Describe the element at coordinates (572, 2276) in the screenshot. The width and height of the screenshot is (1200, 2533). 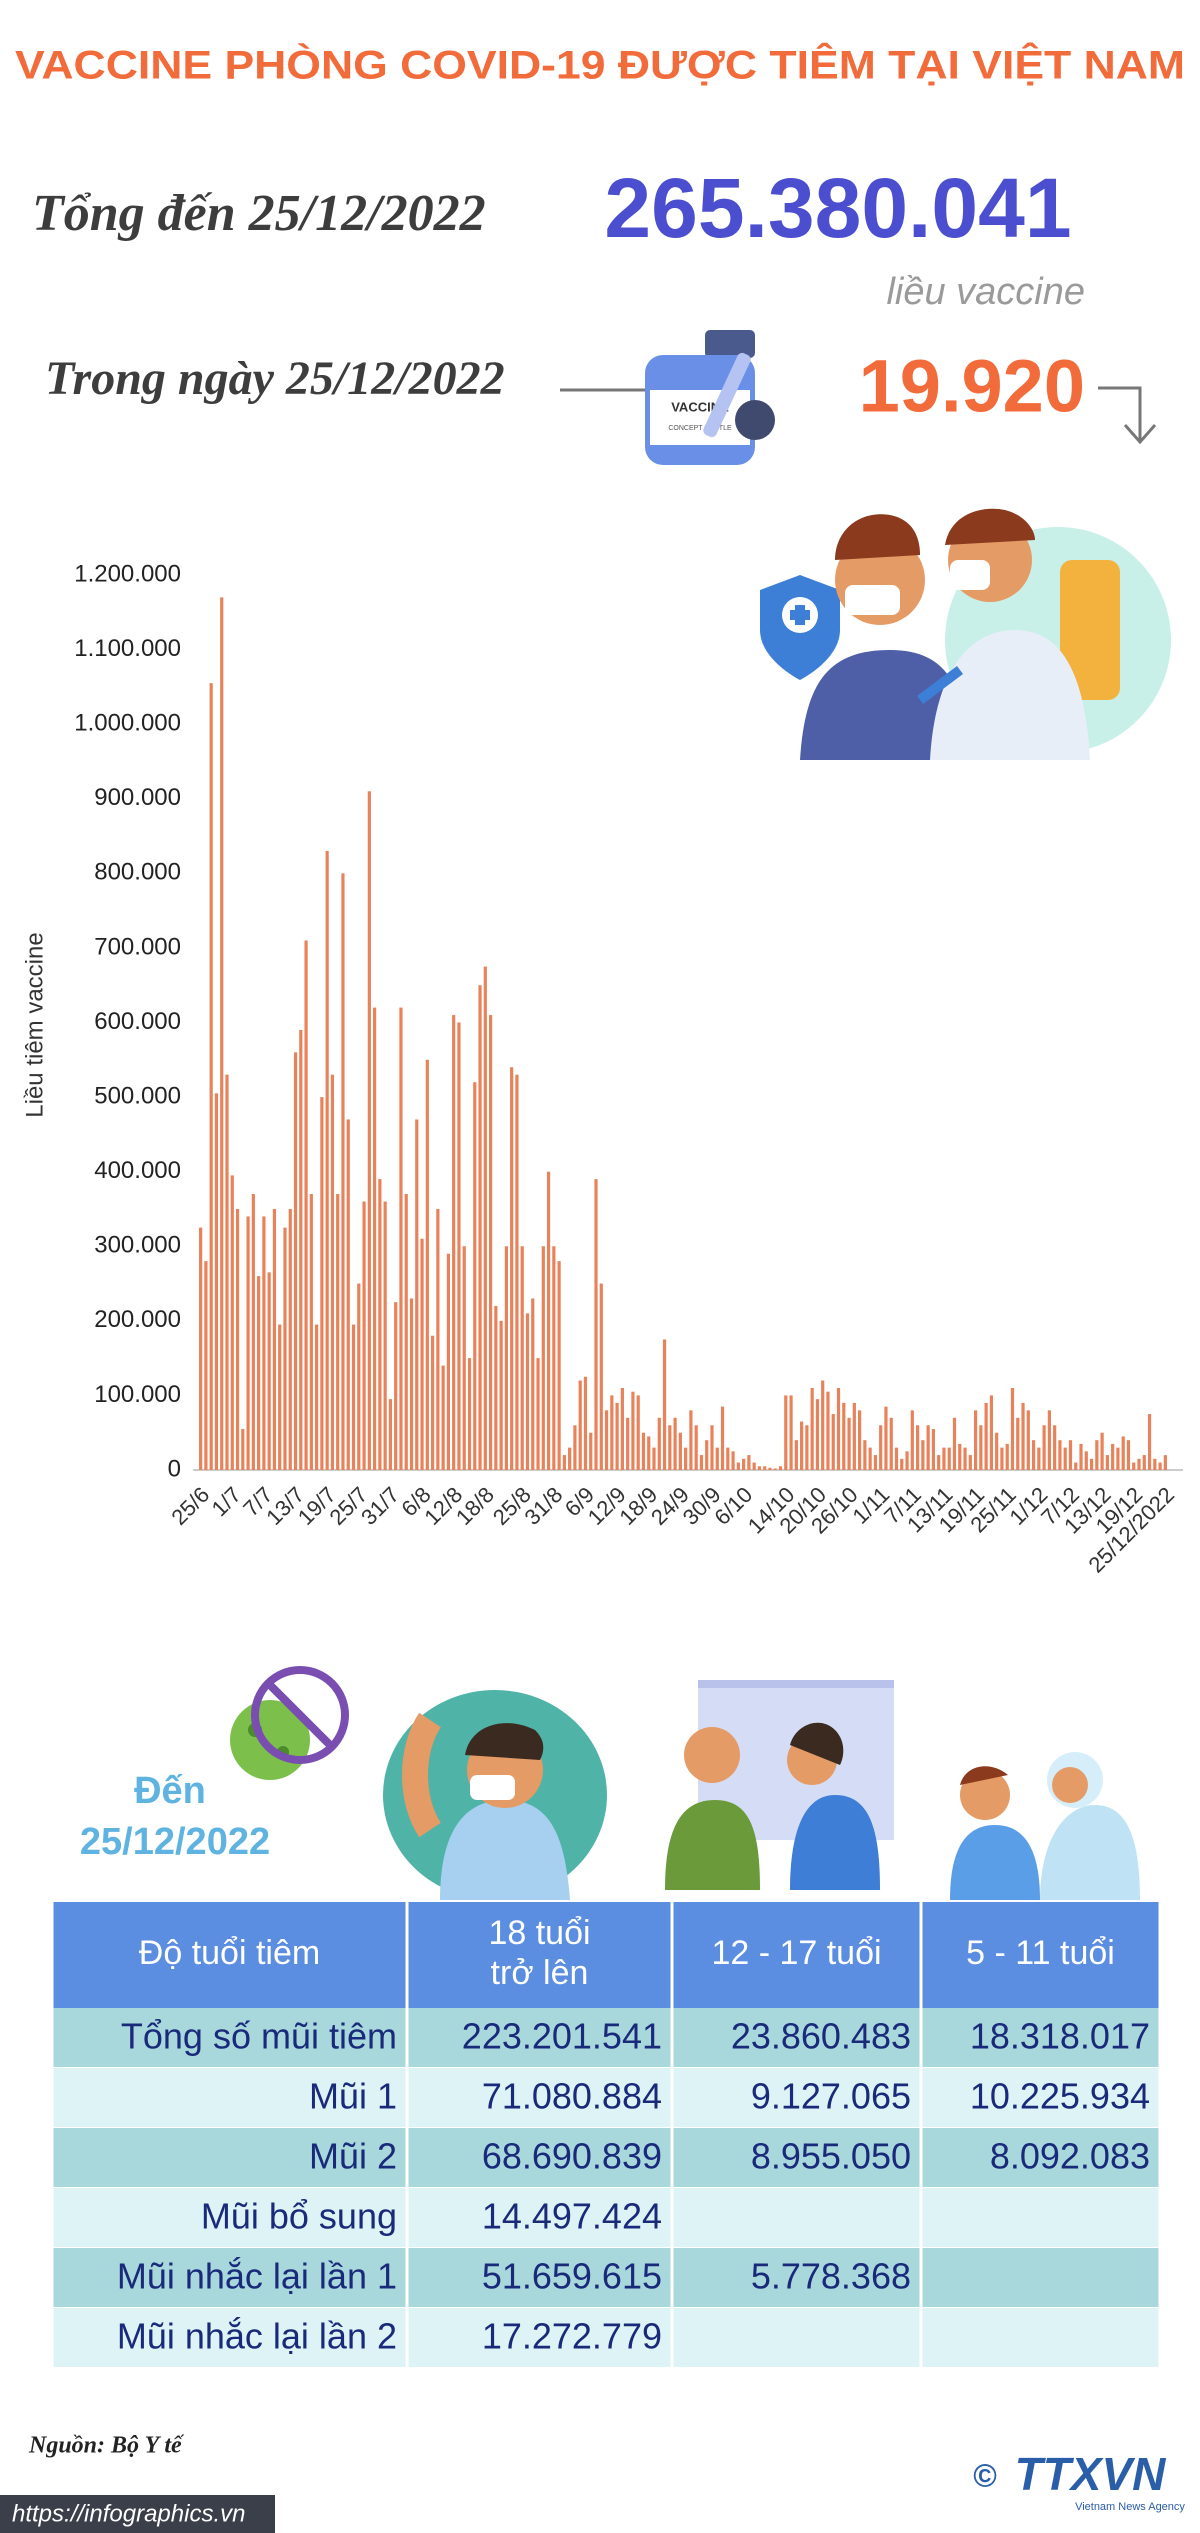
I see `cell-value: 51.659.615` at that location.